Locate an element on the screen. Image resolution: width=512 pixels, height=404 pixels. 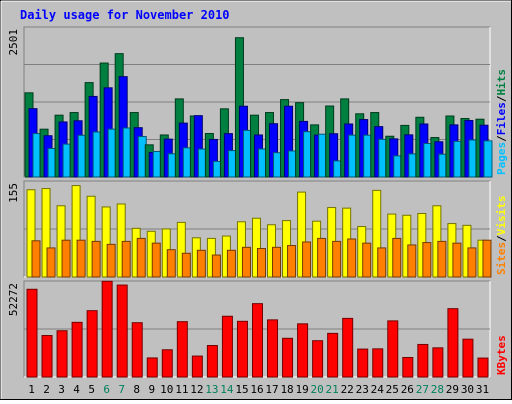
x-tick-label: 22 is located at coordinates (347, 389).